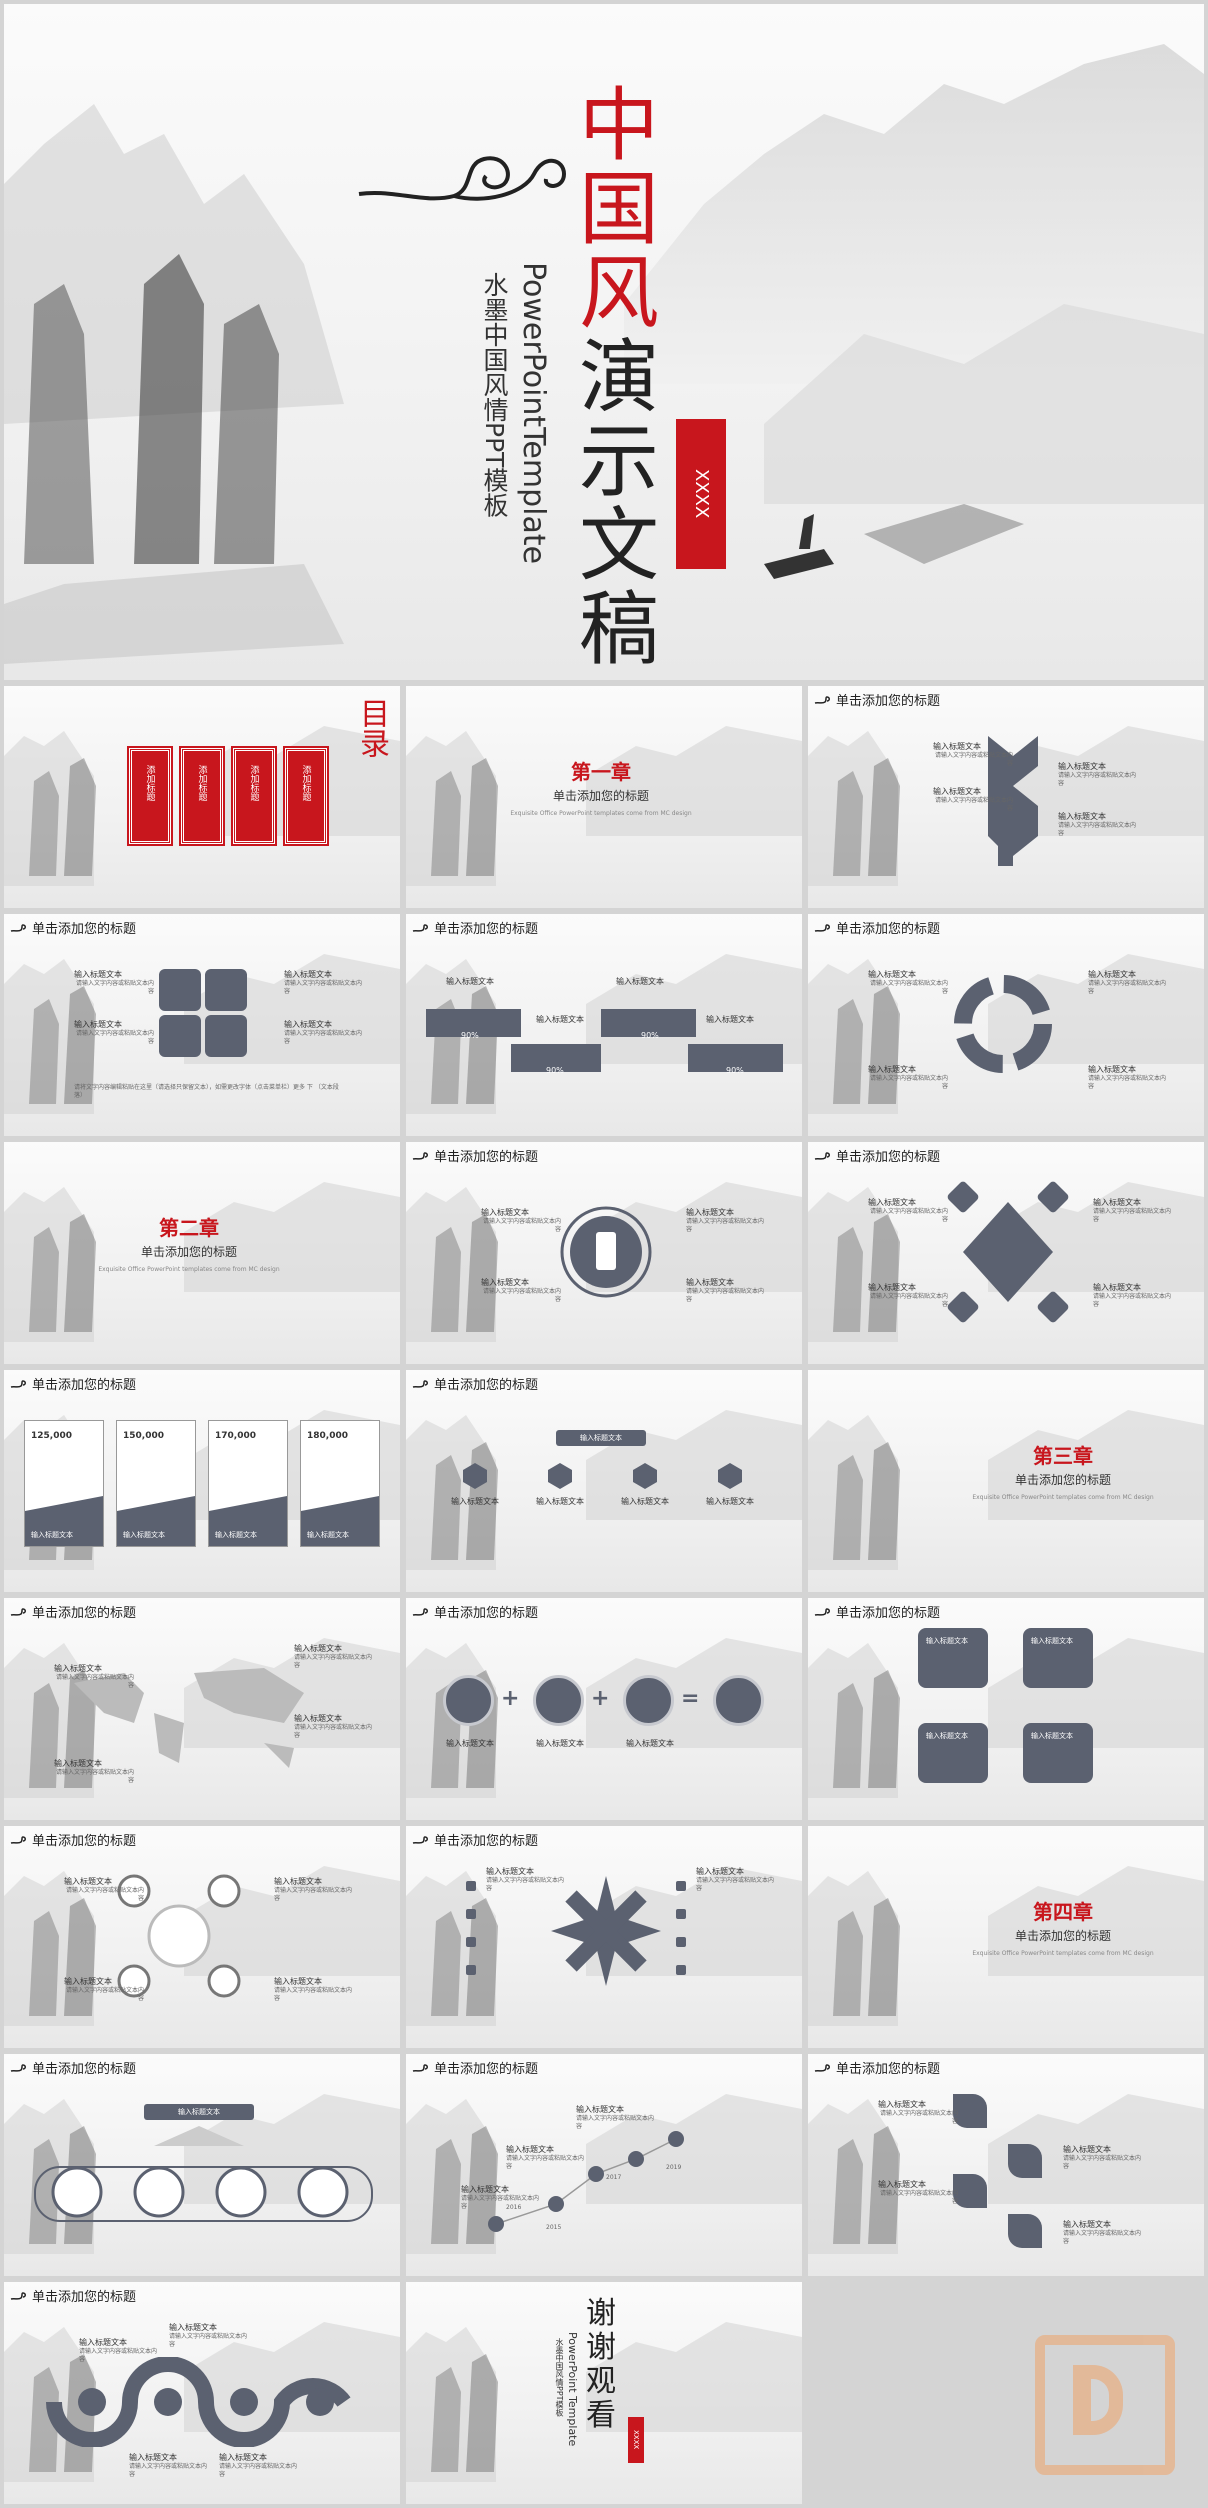 This screenshot has height=2508, width=1208. I want to click on input-title-pill: 输入标题文本, so click(601, 1438).